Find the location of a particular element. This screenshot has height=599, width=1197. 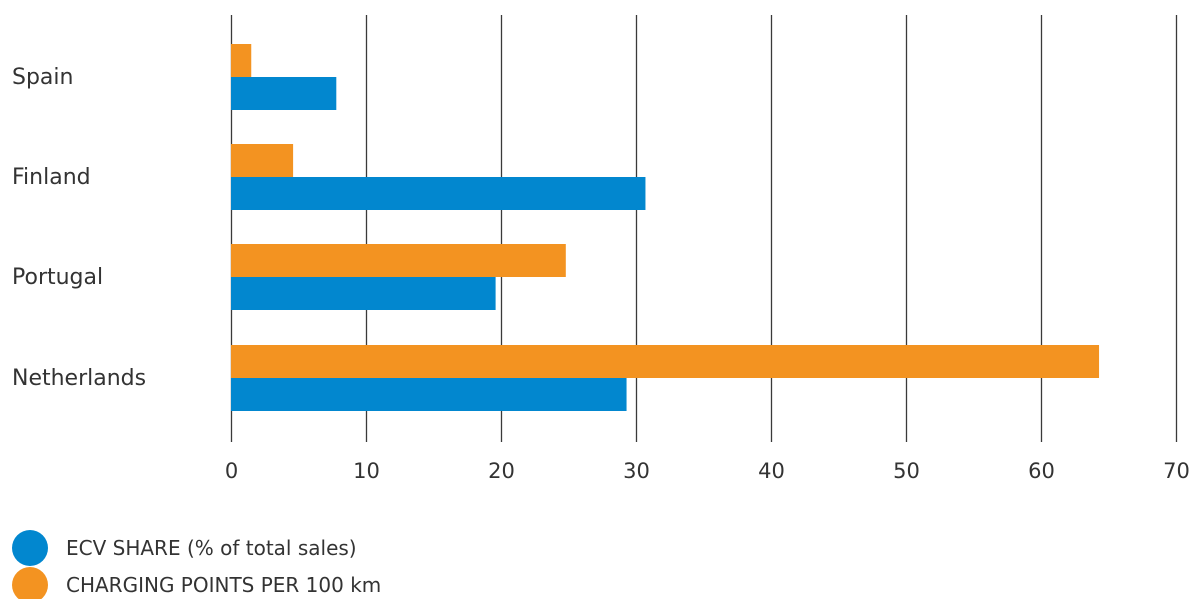

x-tick-label: 20 is located at coordinates (501, 471).